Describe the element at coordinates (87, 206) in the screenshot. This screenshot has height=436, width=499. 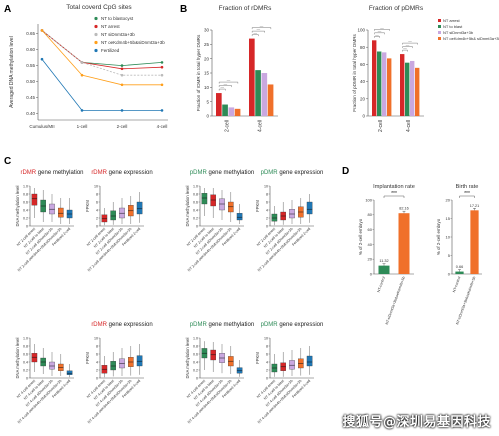
I see `chart-c2-ylabel: FPKM` at that location.